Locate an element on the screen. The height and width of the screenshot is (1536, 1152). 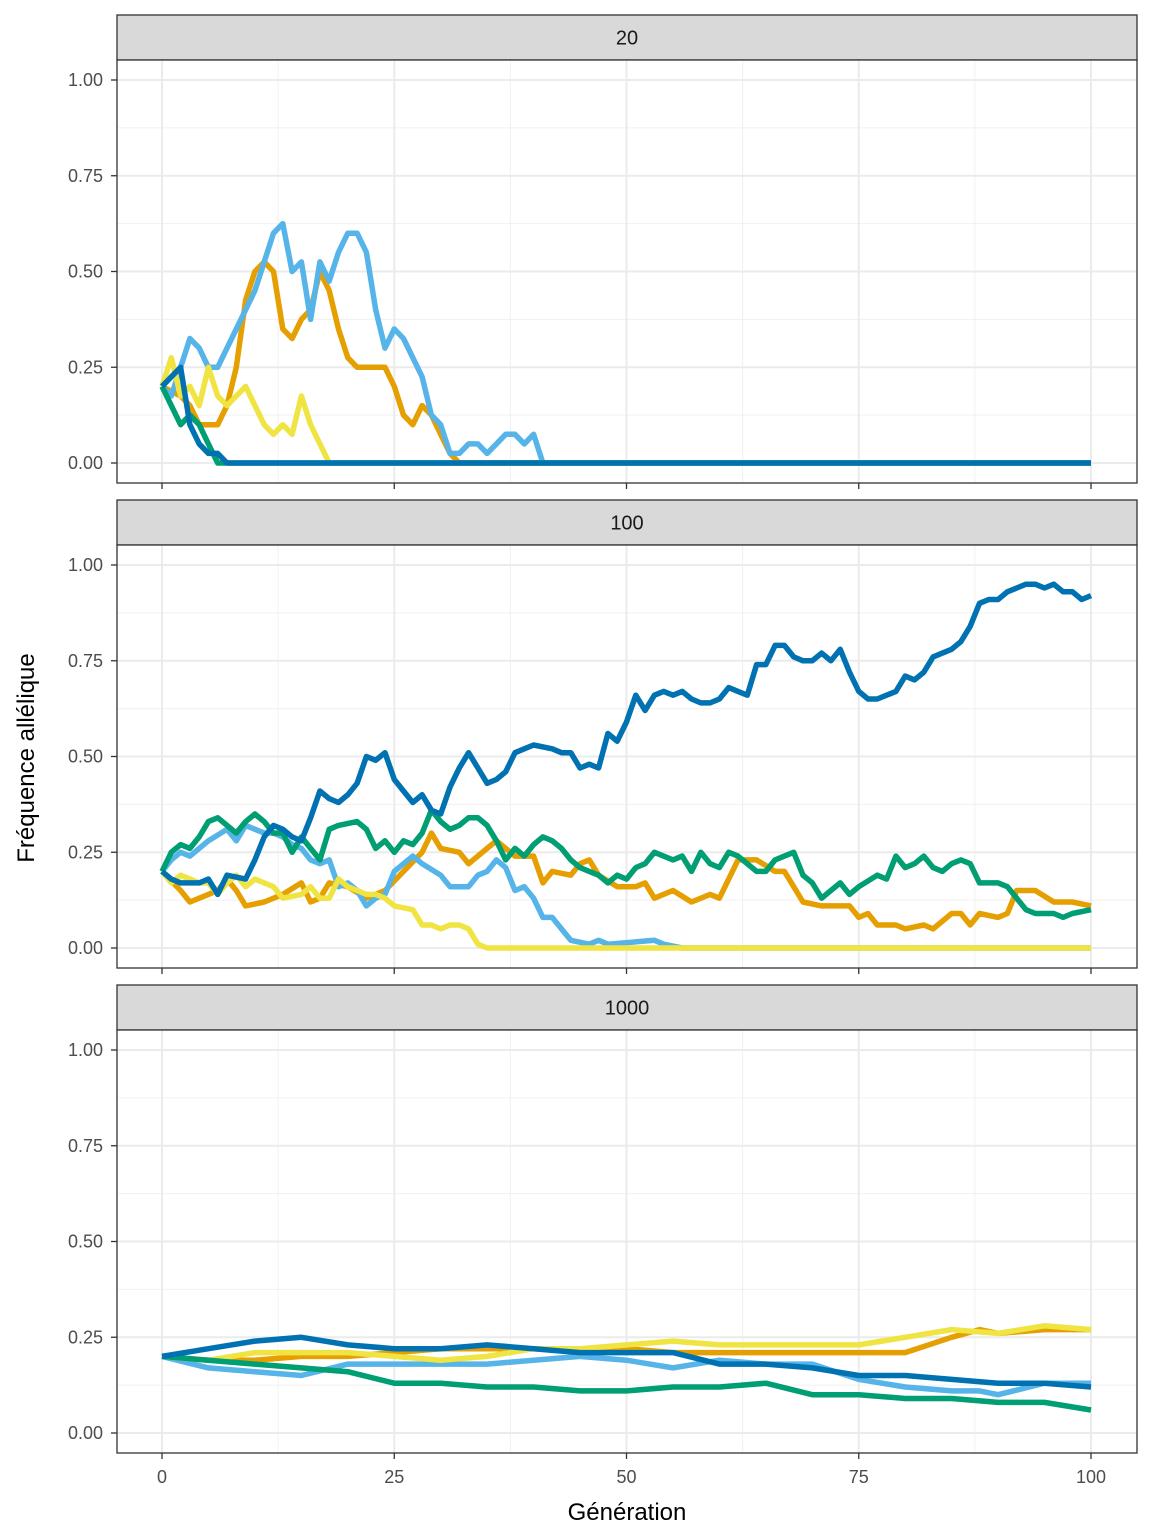
facet-strip-label: 1000 is located at coordinates (627, 1009).